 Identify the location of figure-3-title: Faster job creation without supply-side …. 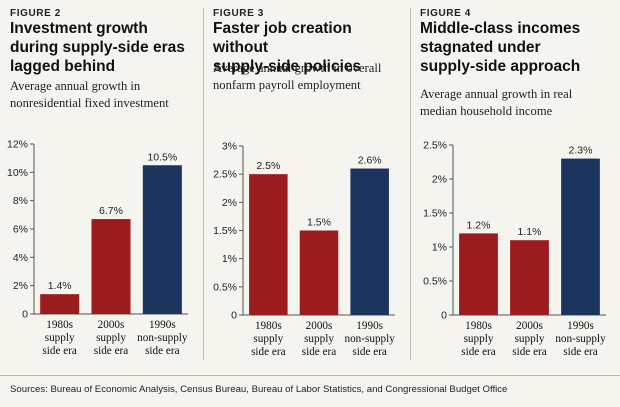
(309, 47).